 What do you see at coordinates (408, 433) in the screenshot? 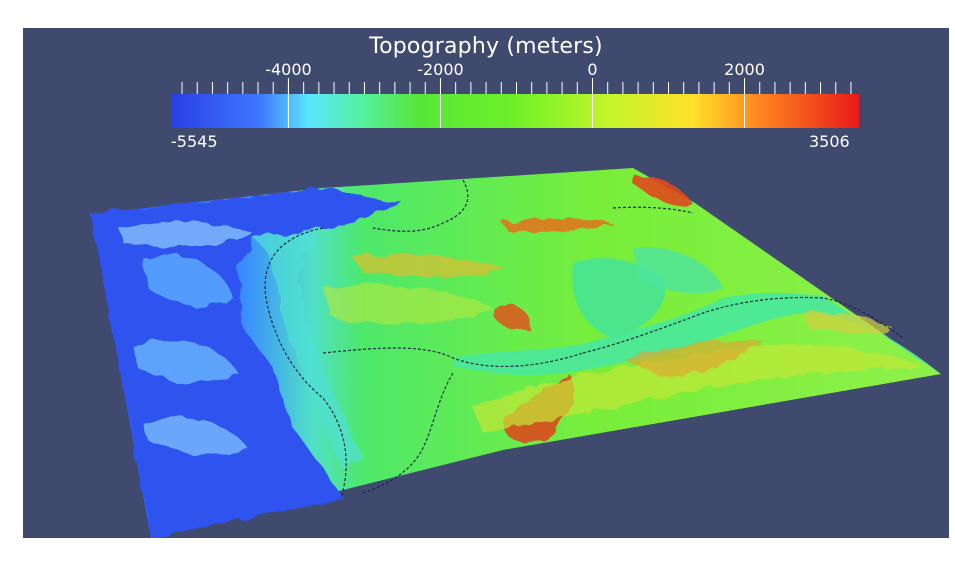
I see `coastline-africa` at bounding box center [408, 433].